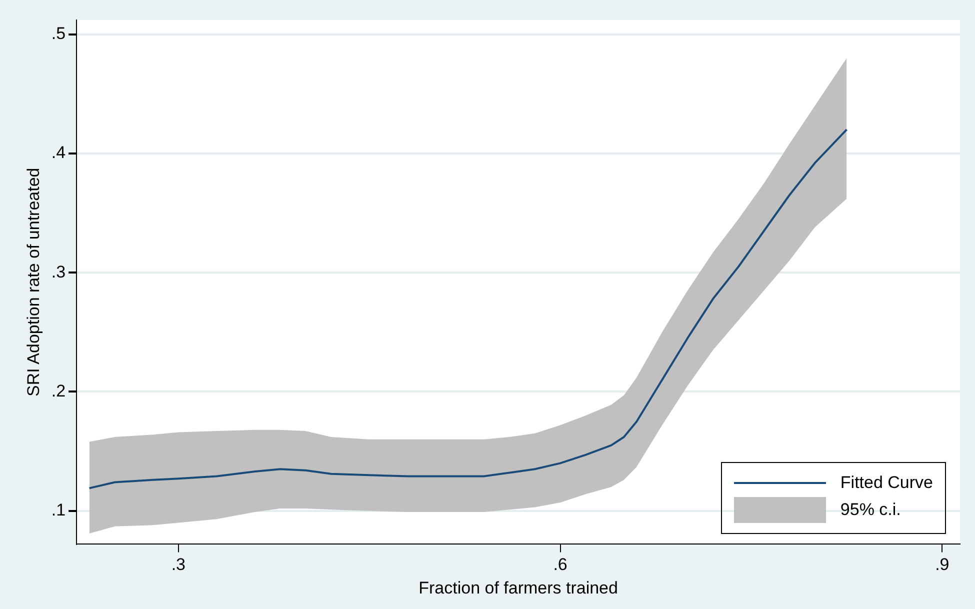  What do you see at coordinates (33, 282) in the screenshot?
I see `y-axis-title: SRI Adoption rate of untreated` at bounding box center [33, 282].